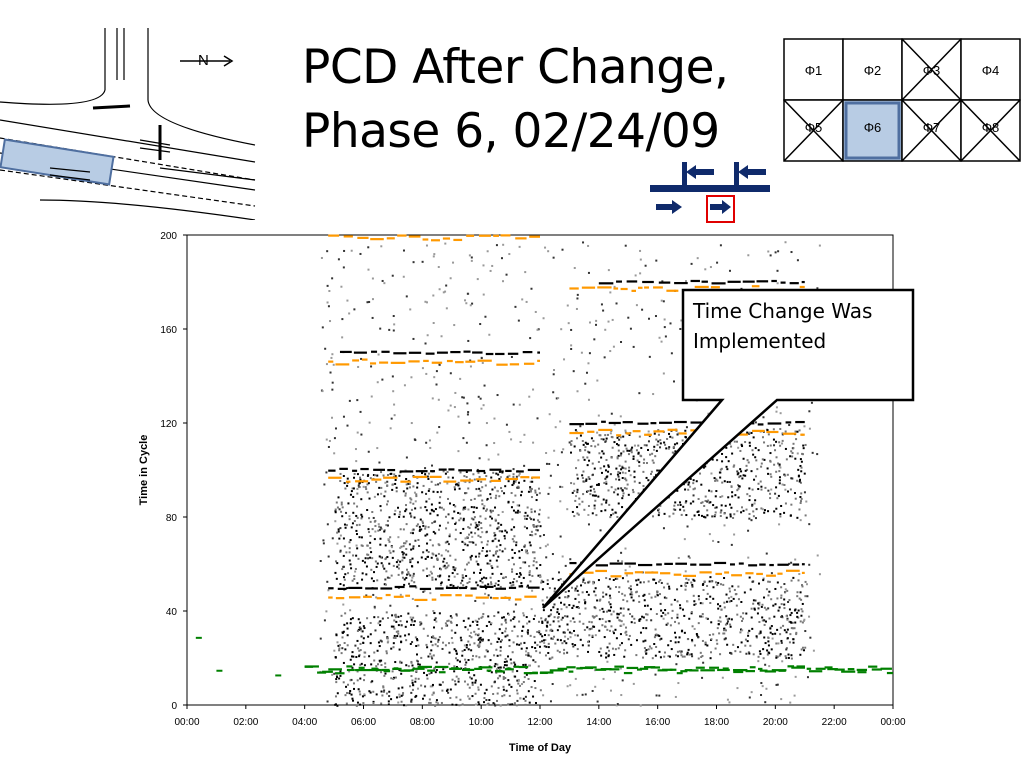 The height and width of the screenshot is (768, 1024). Describe the element at coordinates (540, 748) in the screenshot. I see `x-axis-label: Time of Day` at that location.